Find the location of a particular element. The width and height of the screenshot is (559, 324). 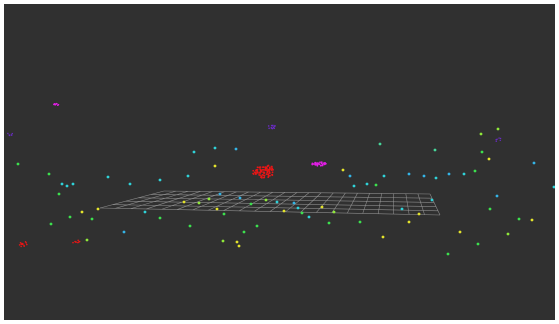

magenta-object-cluster is located at coordinates (56, 104).